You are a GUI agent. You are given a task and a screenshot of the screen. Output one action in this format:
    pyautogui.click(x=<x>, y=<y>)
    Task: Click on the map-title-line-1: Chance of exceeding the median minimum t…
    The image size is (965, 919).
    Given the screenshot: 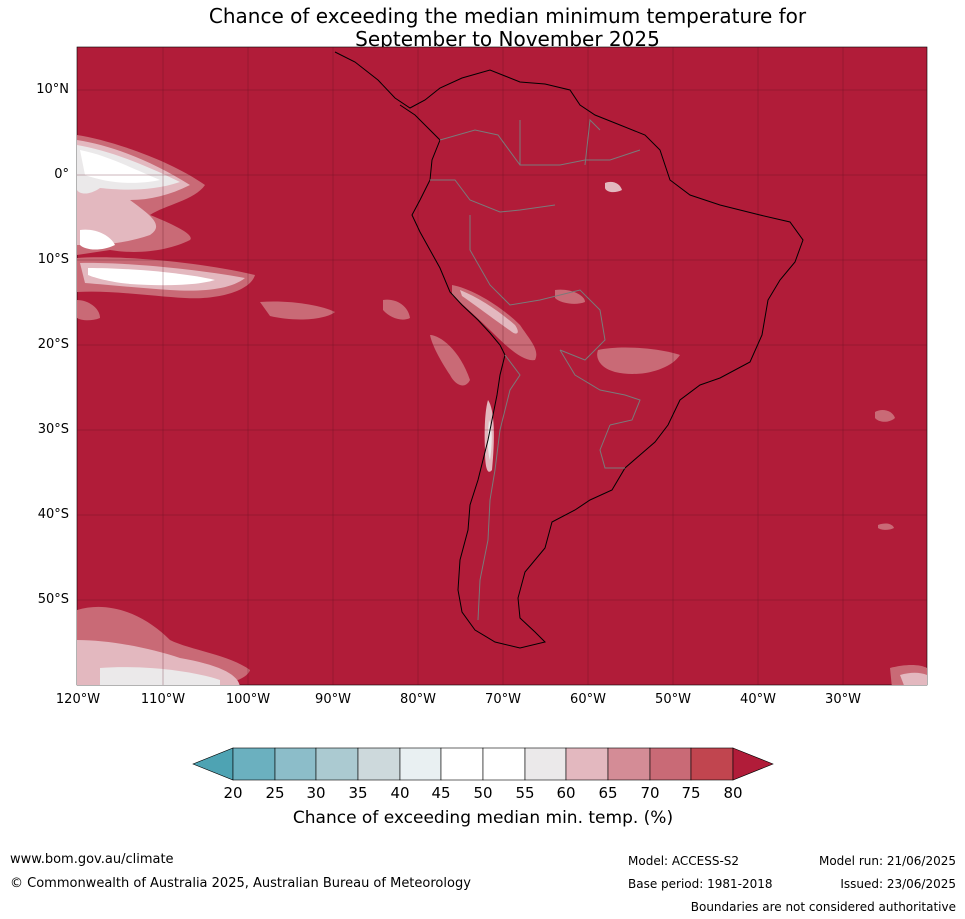 What is the action you would take?
    pyautogui.click(x=507, y=16)
    